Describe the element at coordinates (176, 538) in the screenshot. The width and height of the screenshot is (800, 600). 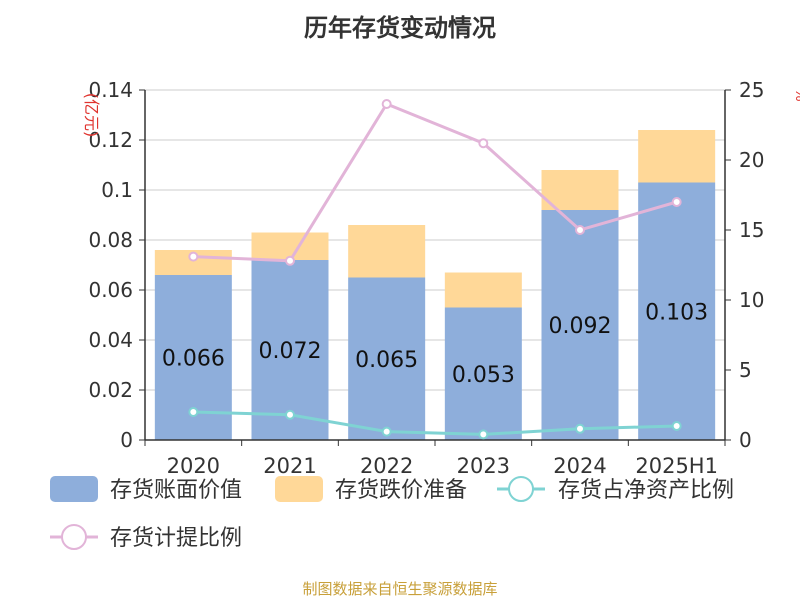
I see `legend-label-provision-ratio: 存货计提比例` at that location.